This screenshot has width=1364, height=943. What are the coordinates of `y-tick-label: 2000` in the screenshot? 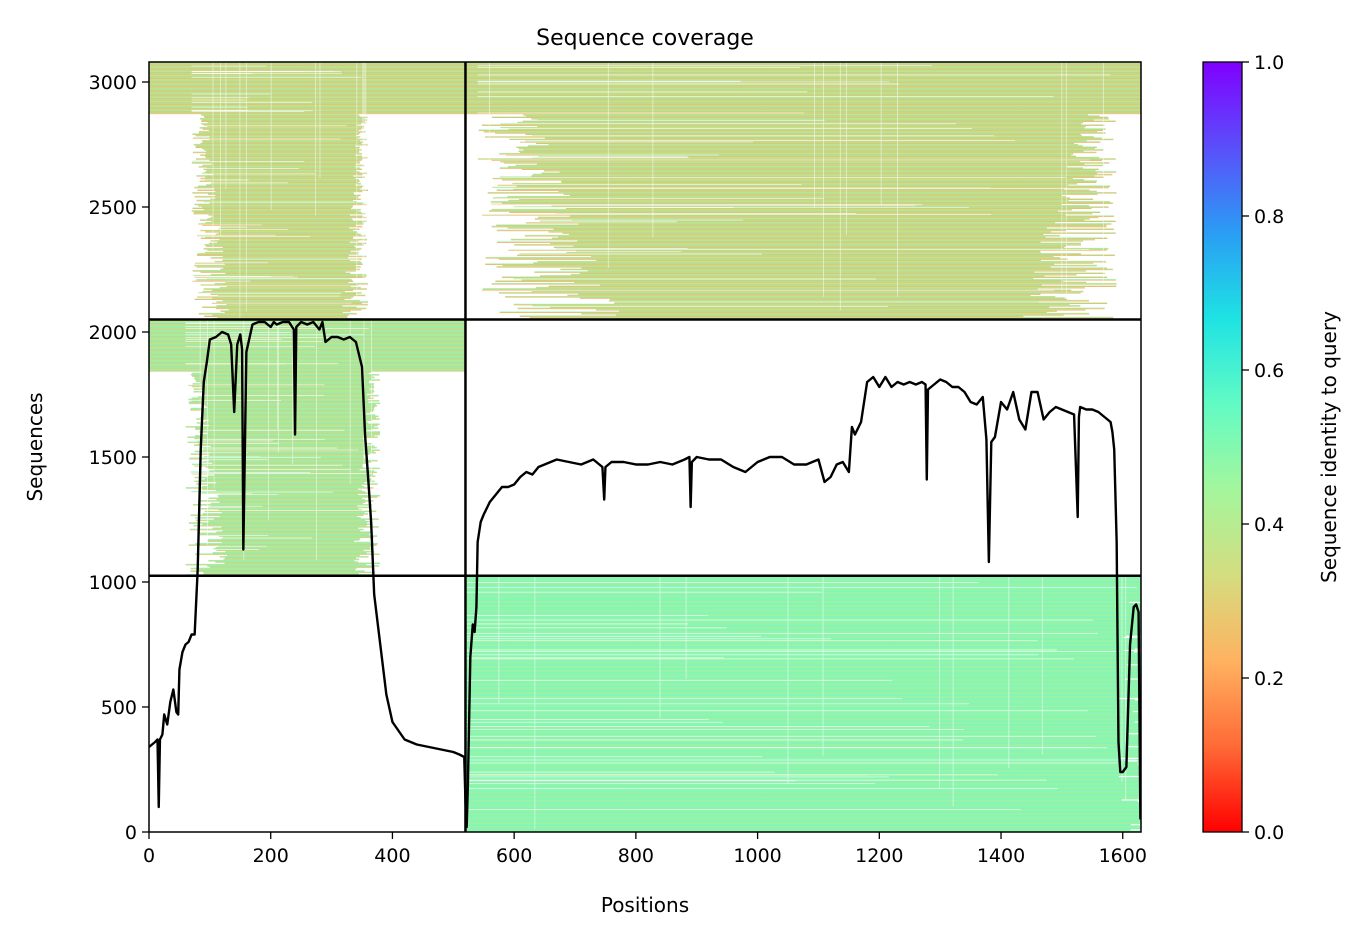 It's located at (113, 333).